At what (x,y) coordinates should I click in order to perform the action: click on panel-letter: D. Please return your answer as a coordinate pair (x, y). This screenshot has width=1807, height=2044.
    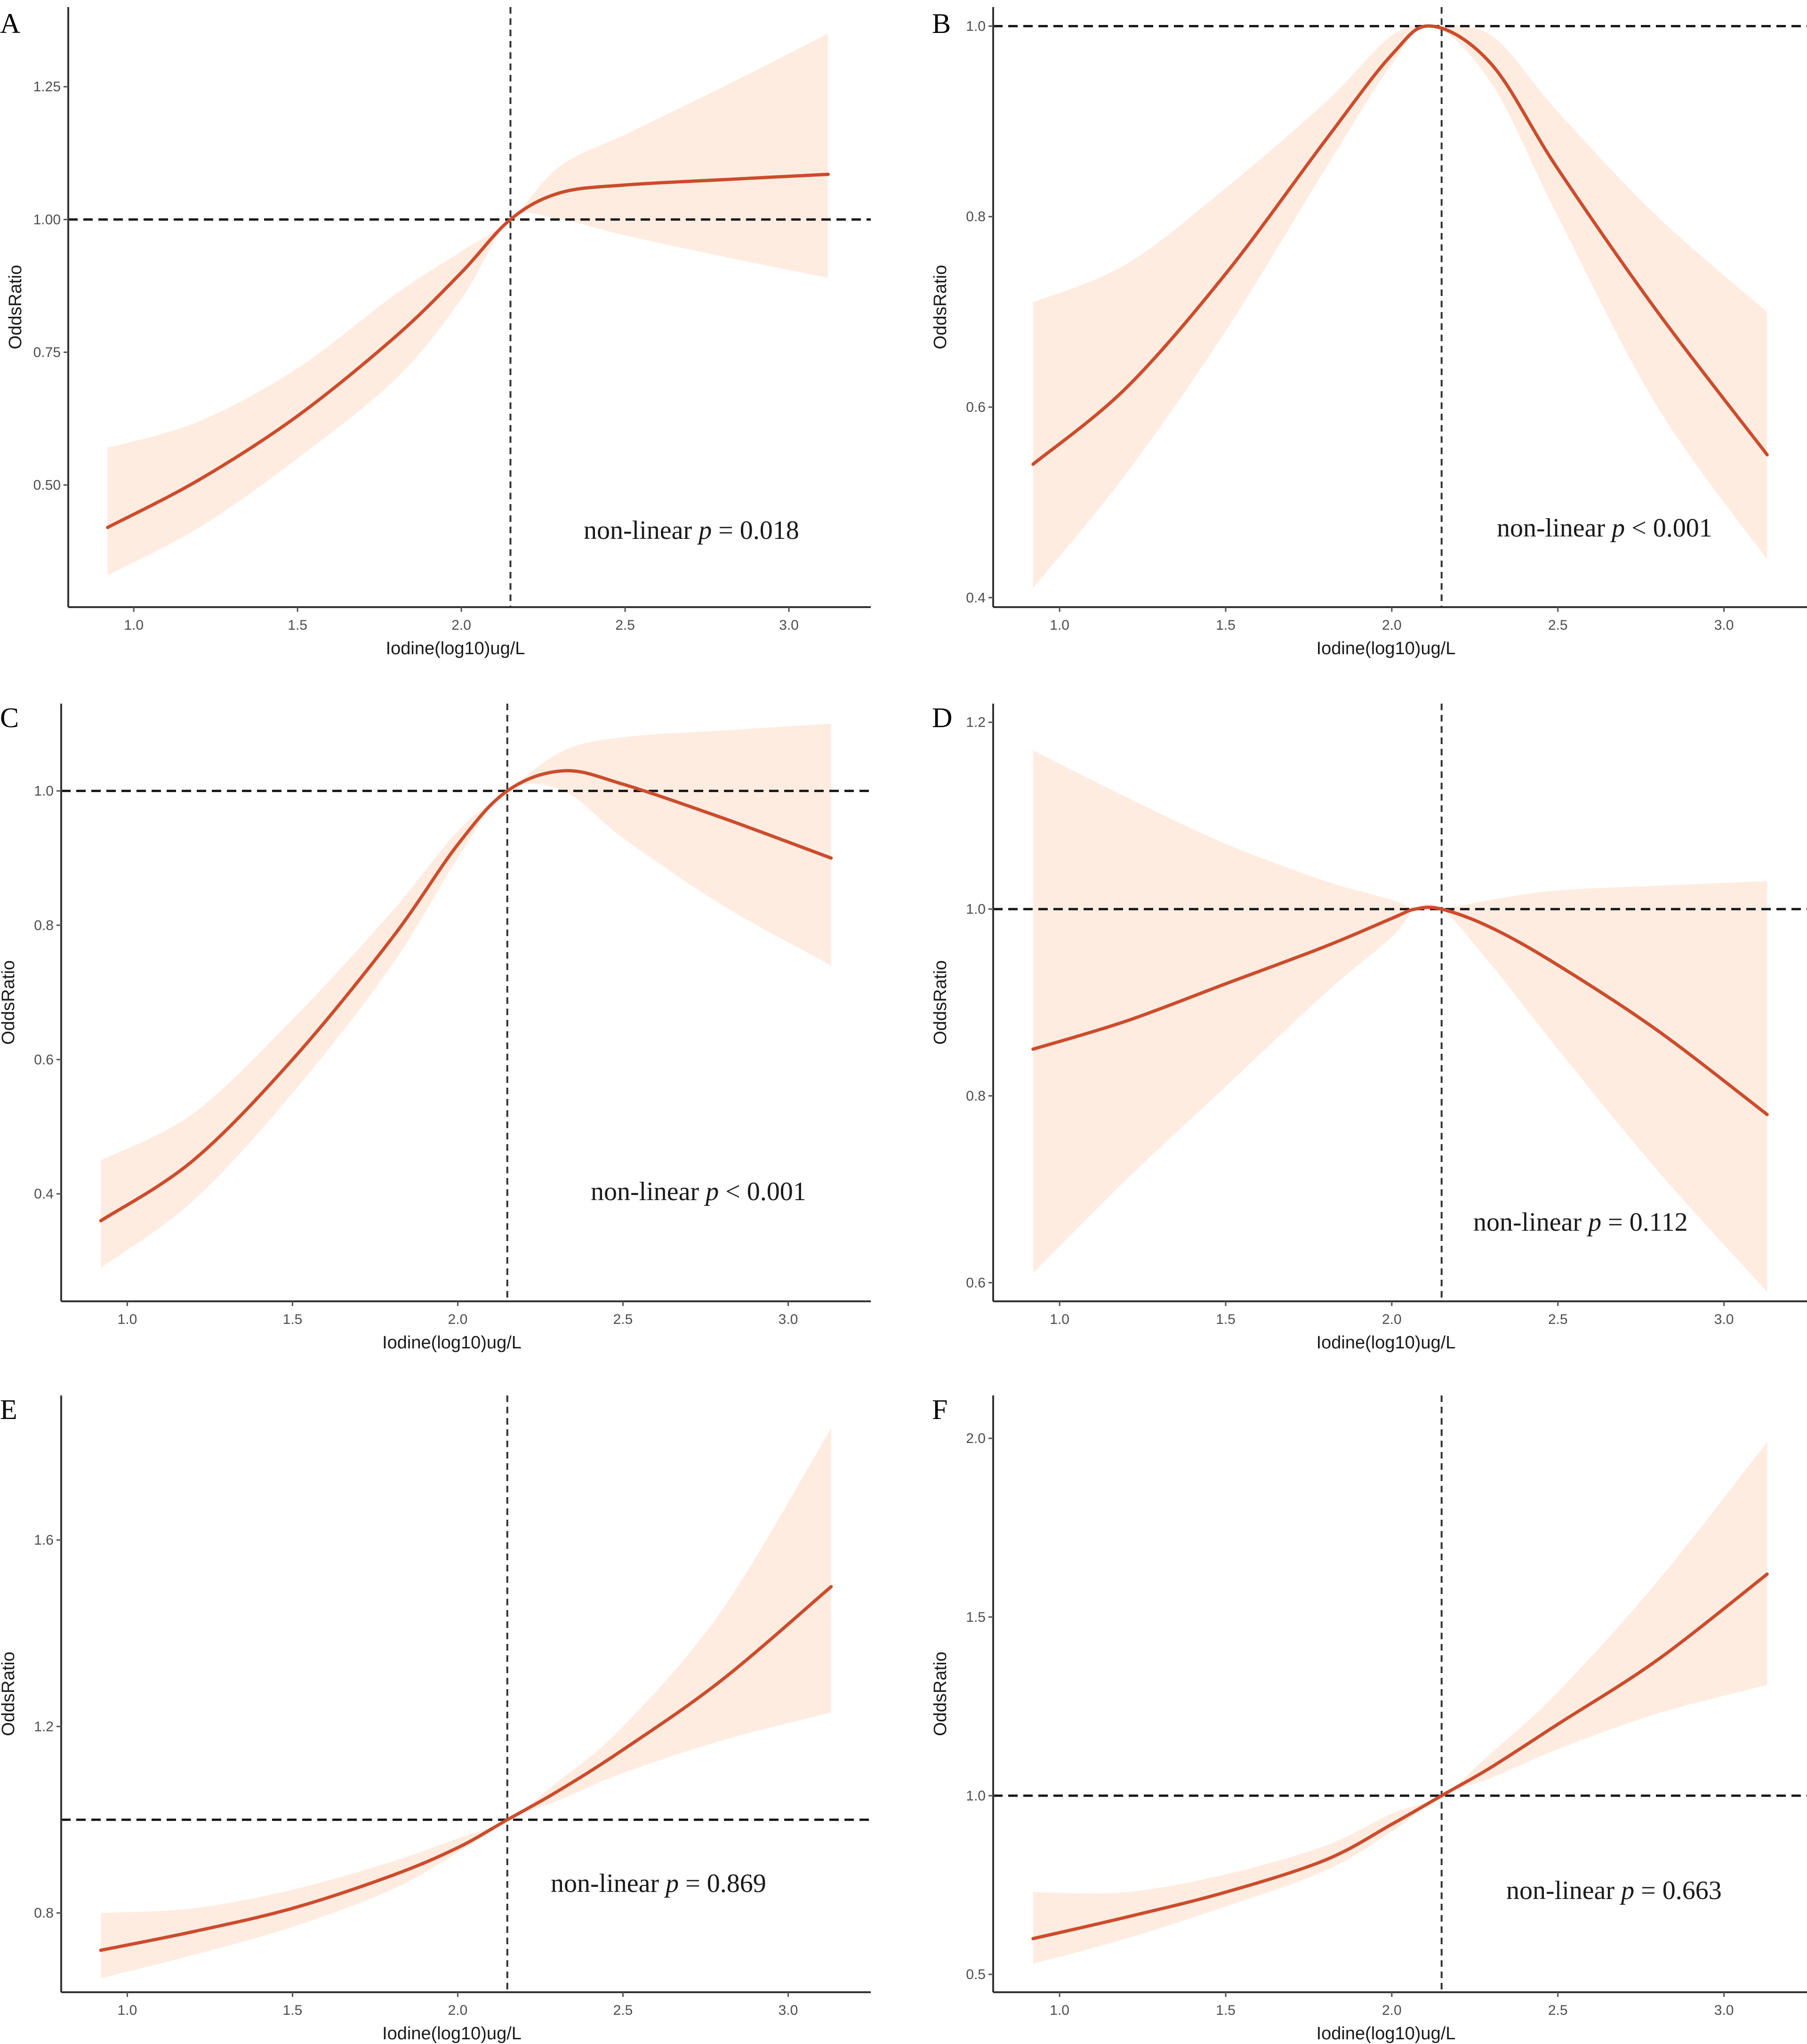
    Looking at the image, I should click on (942, 717).